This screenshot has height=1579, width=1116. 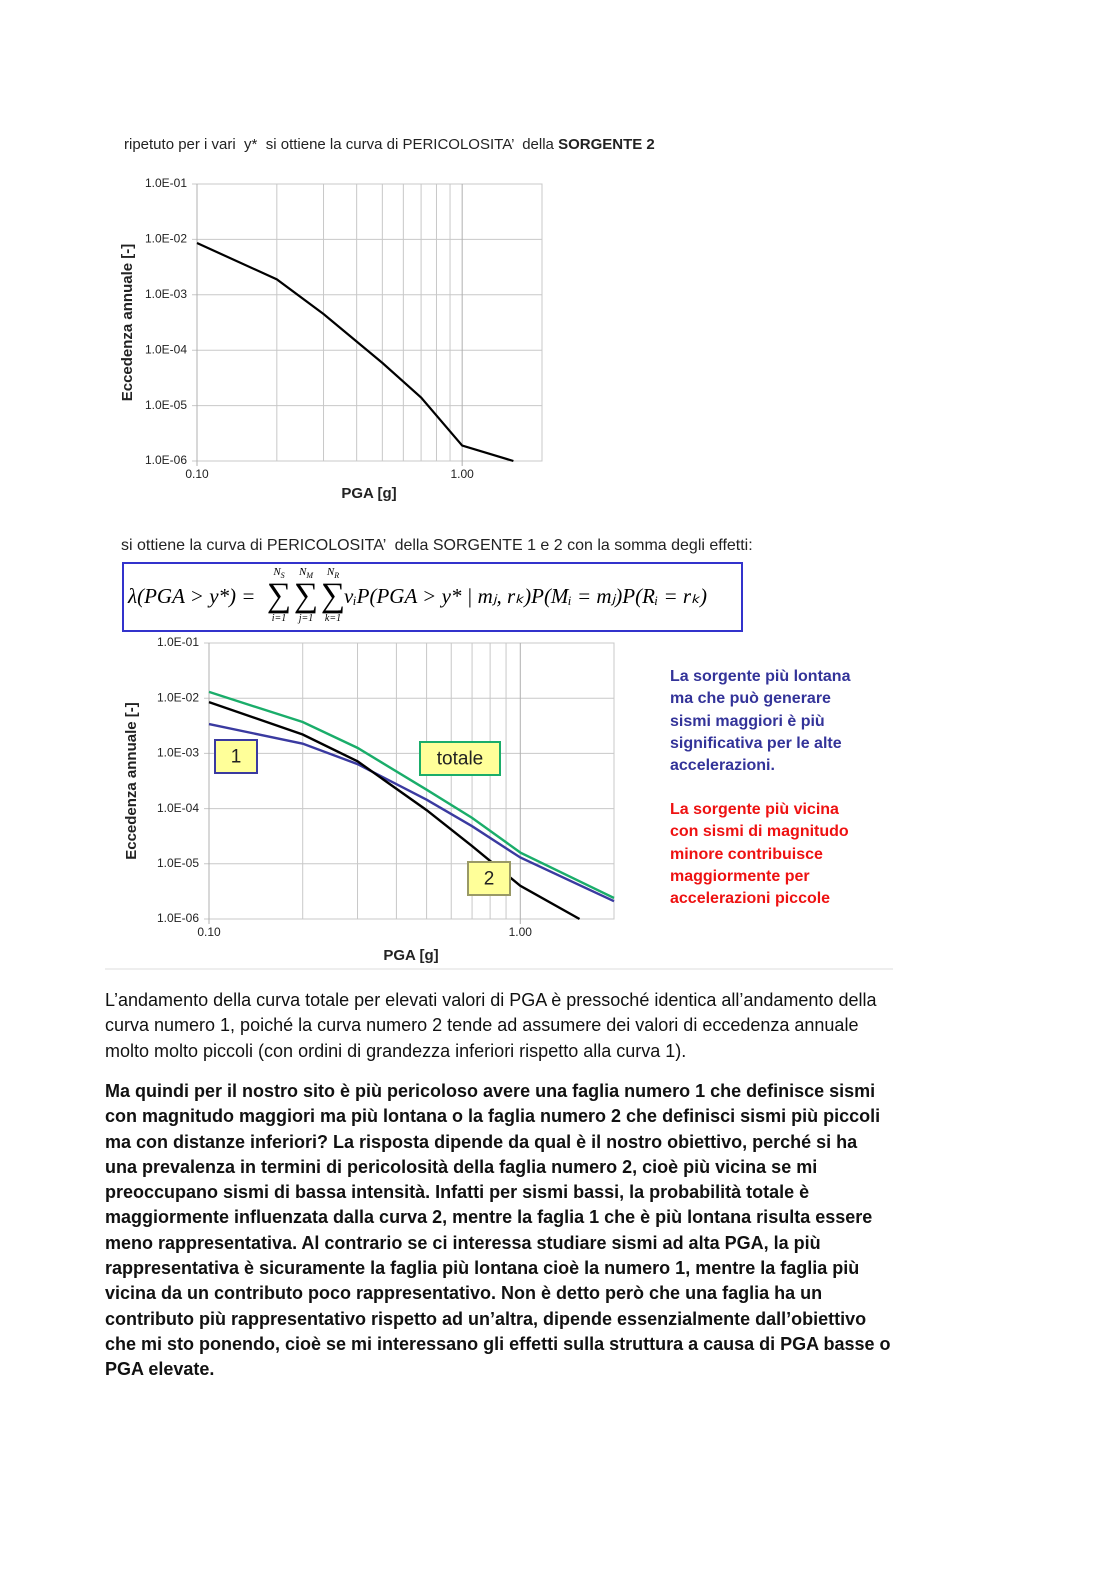 I want to click on summation: NS ∑ i=1, so click(x=279, y=595).